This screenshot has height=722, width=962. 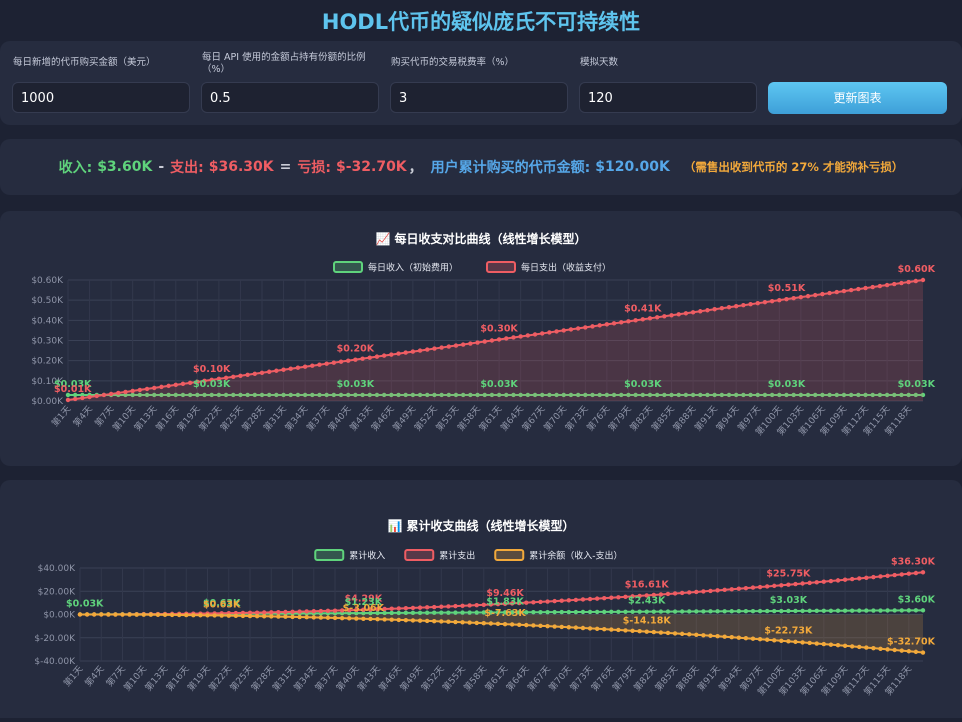 I want to click on legend-item: 累计收入, so click(x=349, y=555).